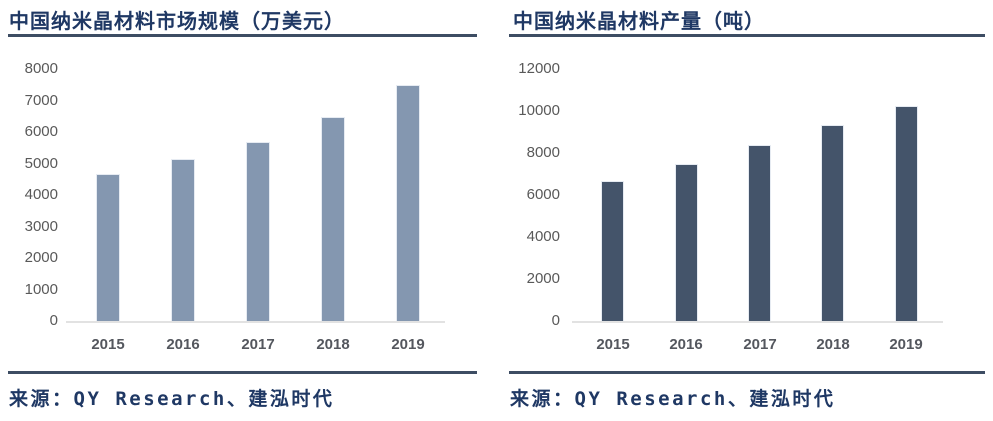 This screenshot has height=421, width=993. Describe the element at coordinates (41, 100) in the screenshot. I see `y-tick-7000: 7000` at that location.